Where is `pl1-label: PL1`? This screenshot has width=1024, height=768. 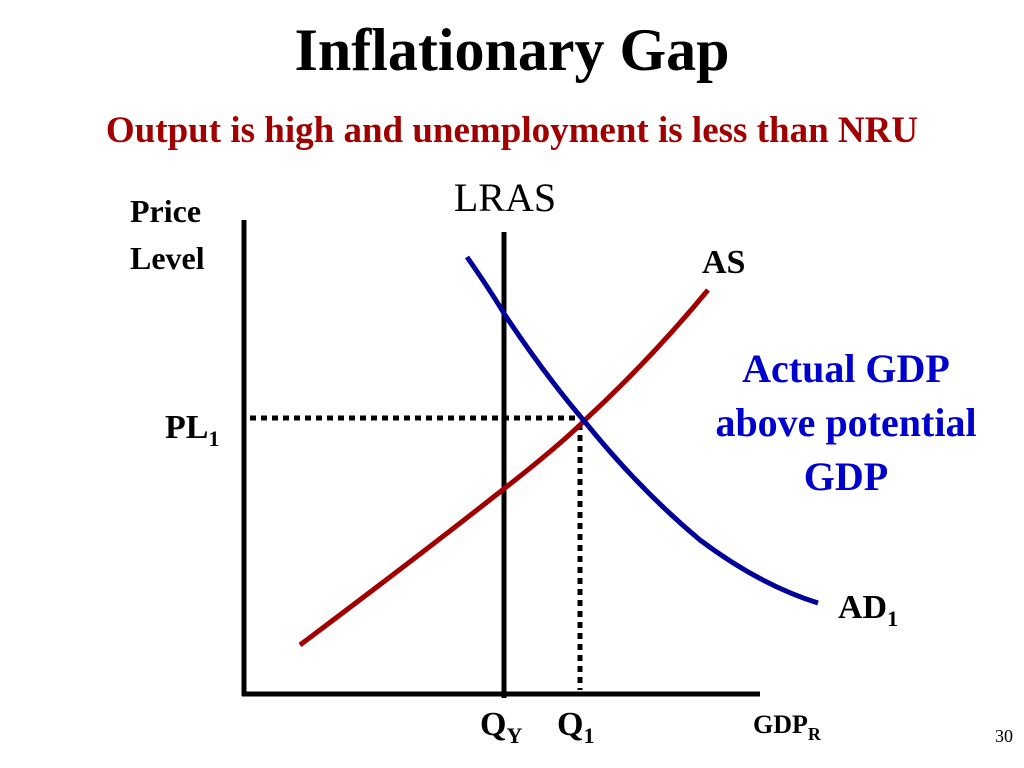 pl1-label: PL1 is located at coordinates (192, 430).